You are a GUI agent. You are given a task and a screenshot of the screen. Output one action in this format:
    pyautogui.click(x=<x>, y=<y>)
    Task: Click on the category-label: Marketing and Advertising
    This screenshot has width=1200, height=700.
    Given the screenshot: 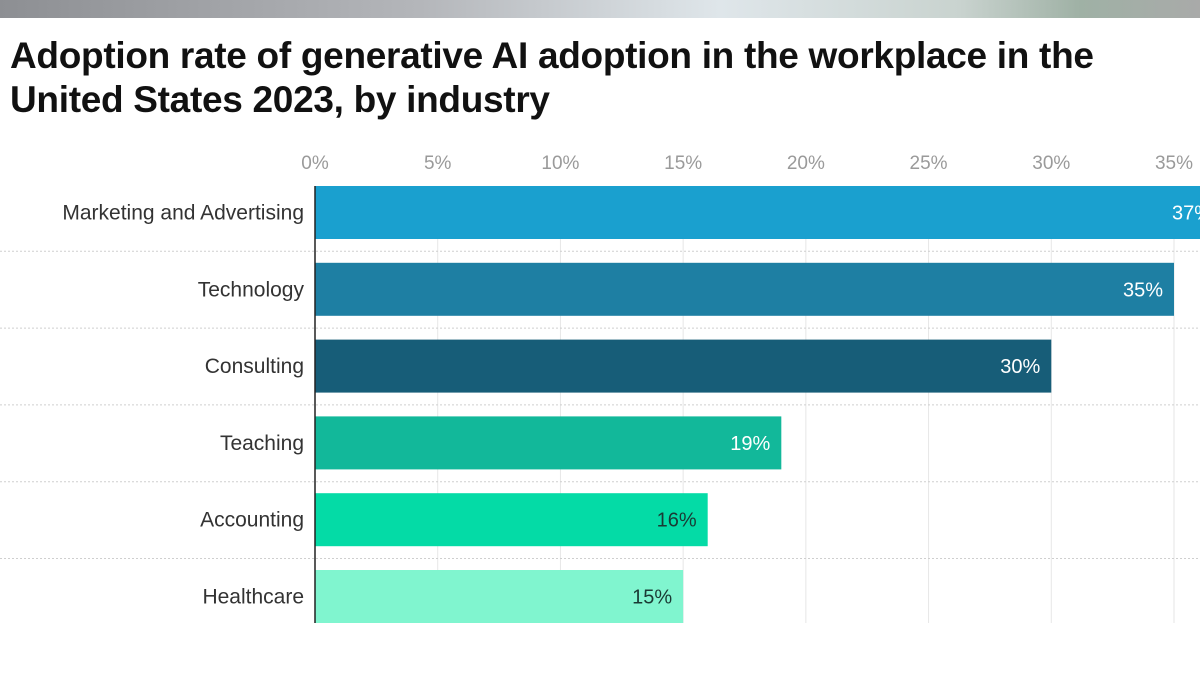 What is the action you would take?
    pyautogui.click(x=183, y=213)
    